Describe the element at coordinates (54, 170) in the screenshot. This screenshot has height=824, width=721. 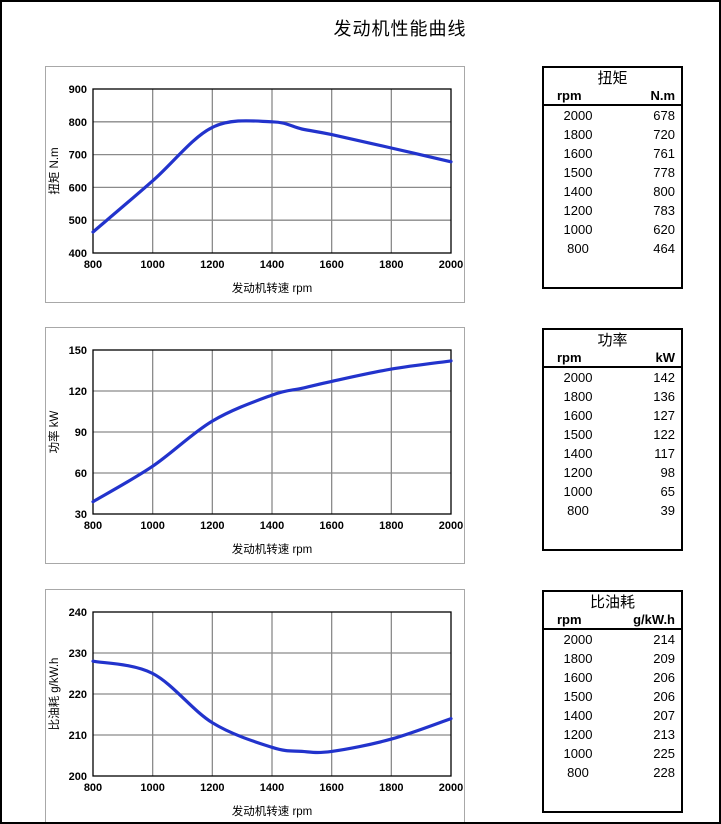
I see `y-axis-title: 扭矩 N.m` at that location.